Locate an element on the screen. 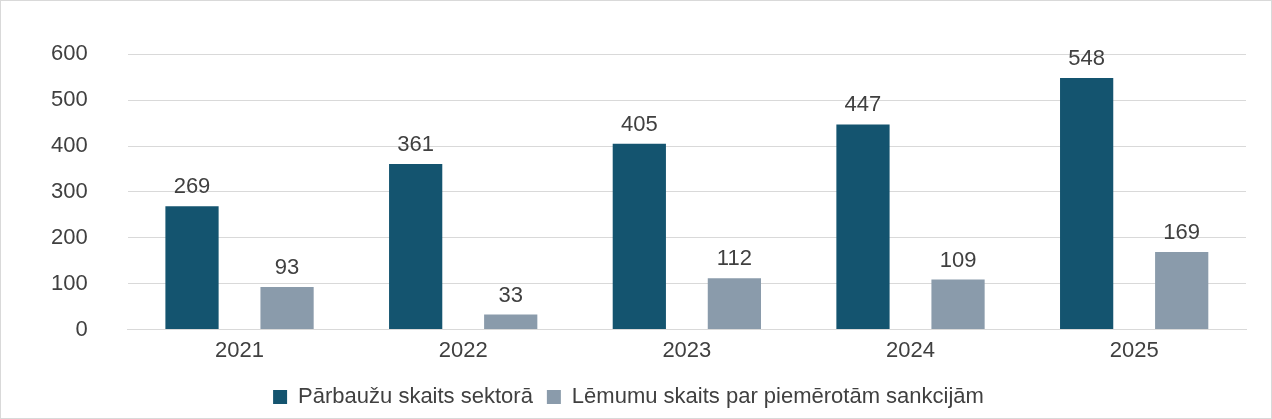 The height and width of the screenshot is (419, 1272). data-label: 169 is located at coordinates (1182, 232).